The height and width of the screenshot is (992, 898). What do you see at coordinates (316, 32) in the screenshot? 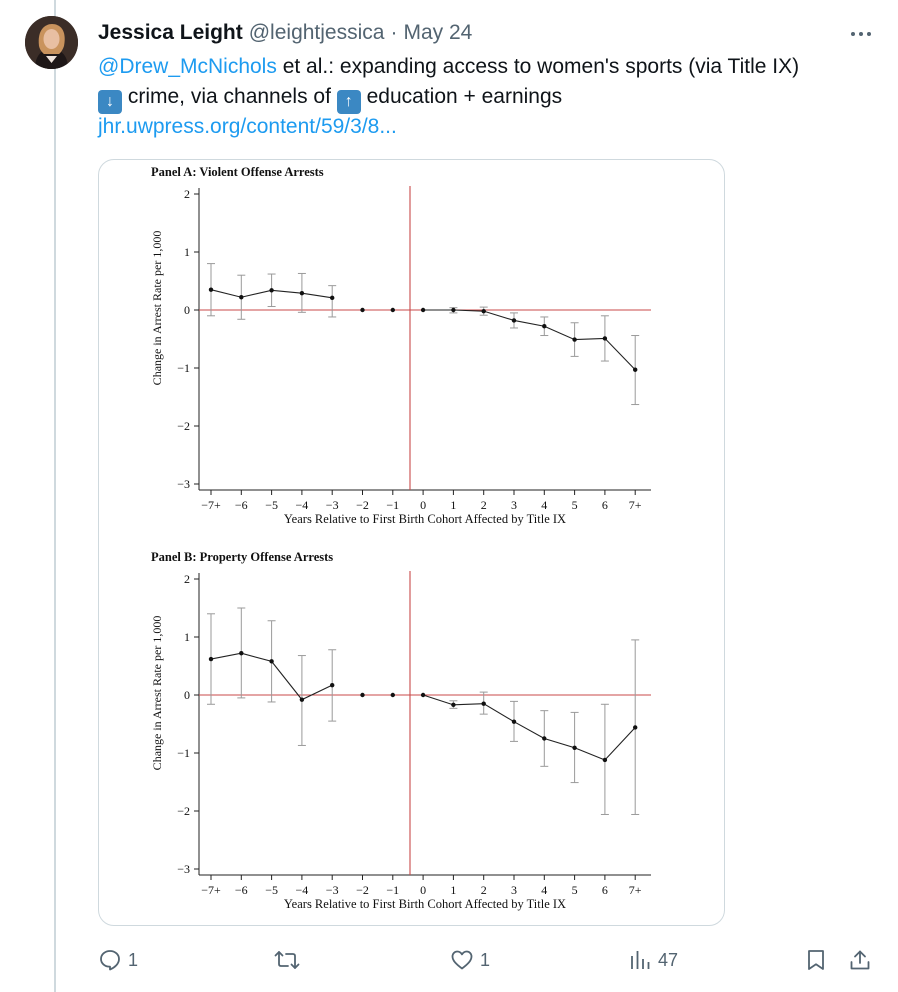
I see `author-handle: @leightjessica` at bounding box center [316, 32].